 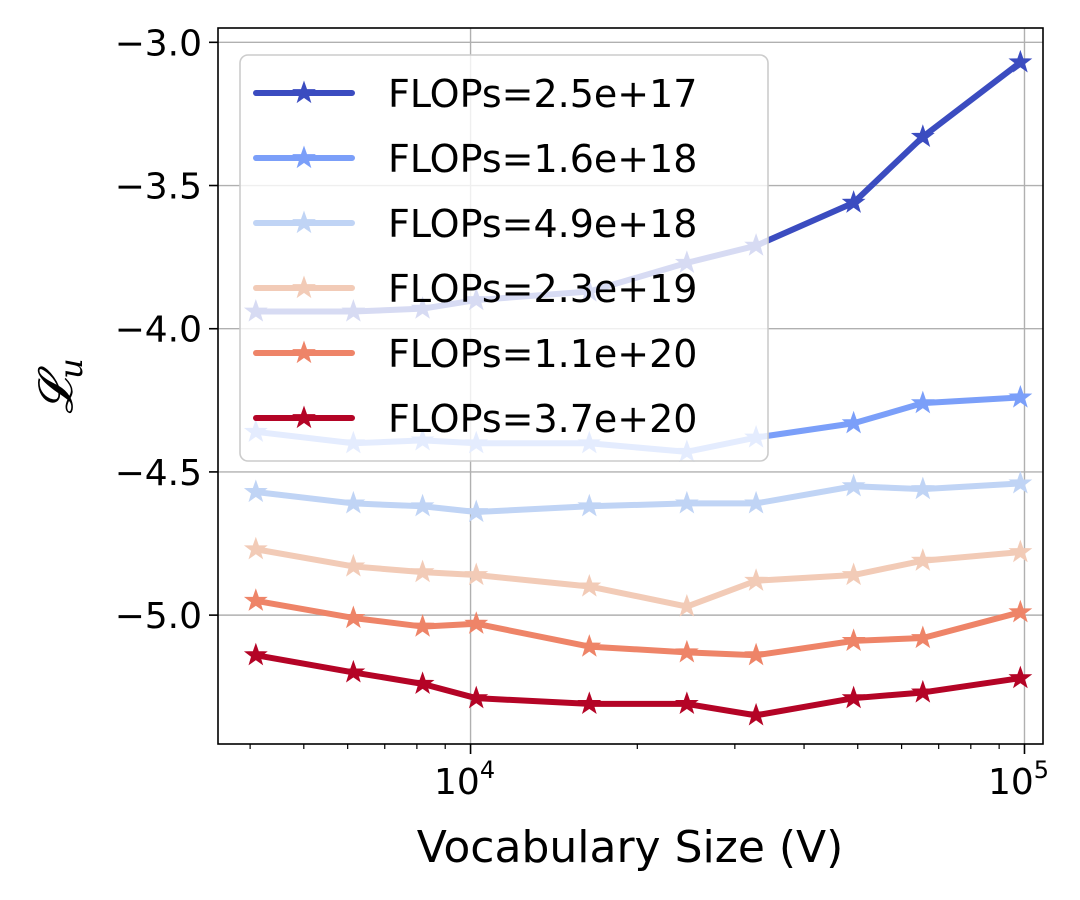 What do you see at coordinates (741, 773) in the screenshot?
I see `x-axis-ticks: 10⁴ 10⁵` at bounding box center [741, 773].